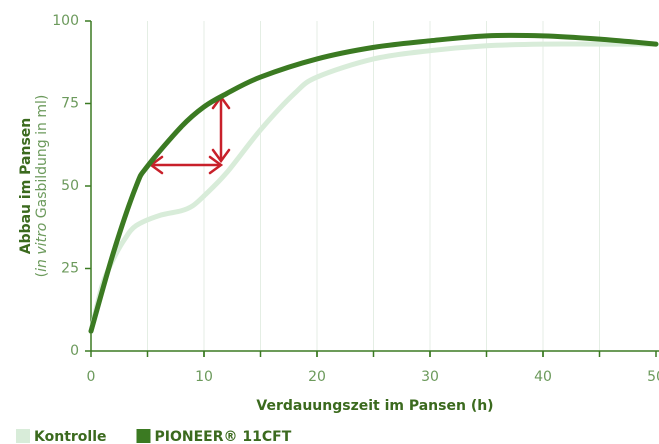 The width and height of the screenshot is (659, 444). I want to click on note-open: (, so click(42, 274).